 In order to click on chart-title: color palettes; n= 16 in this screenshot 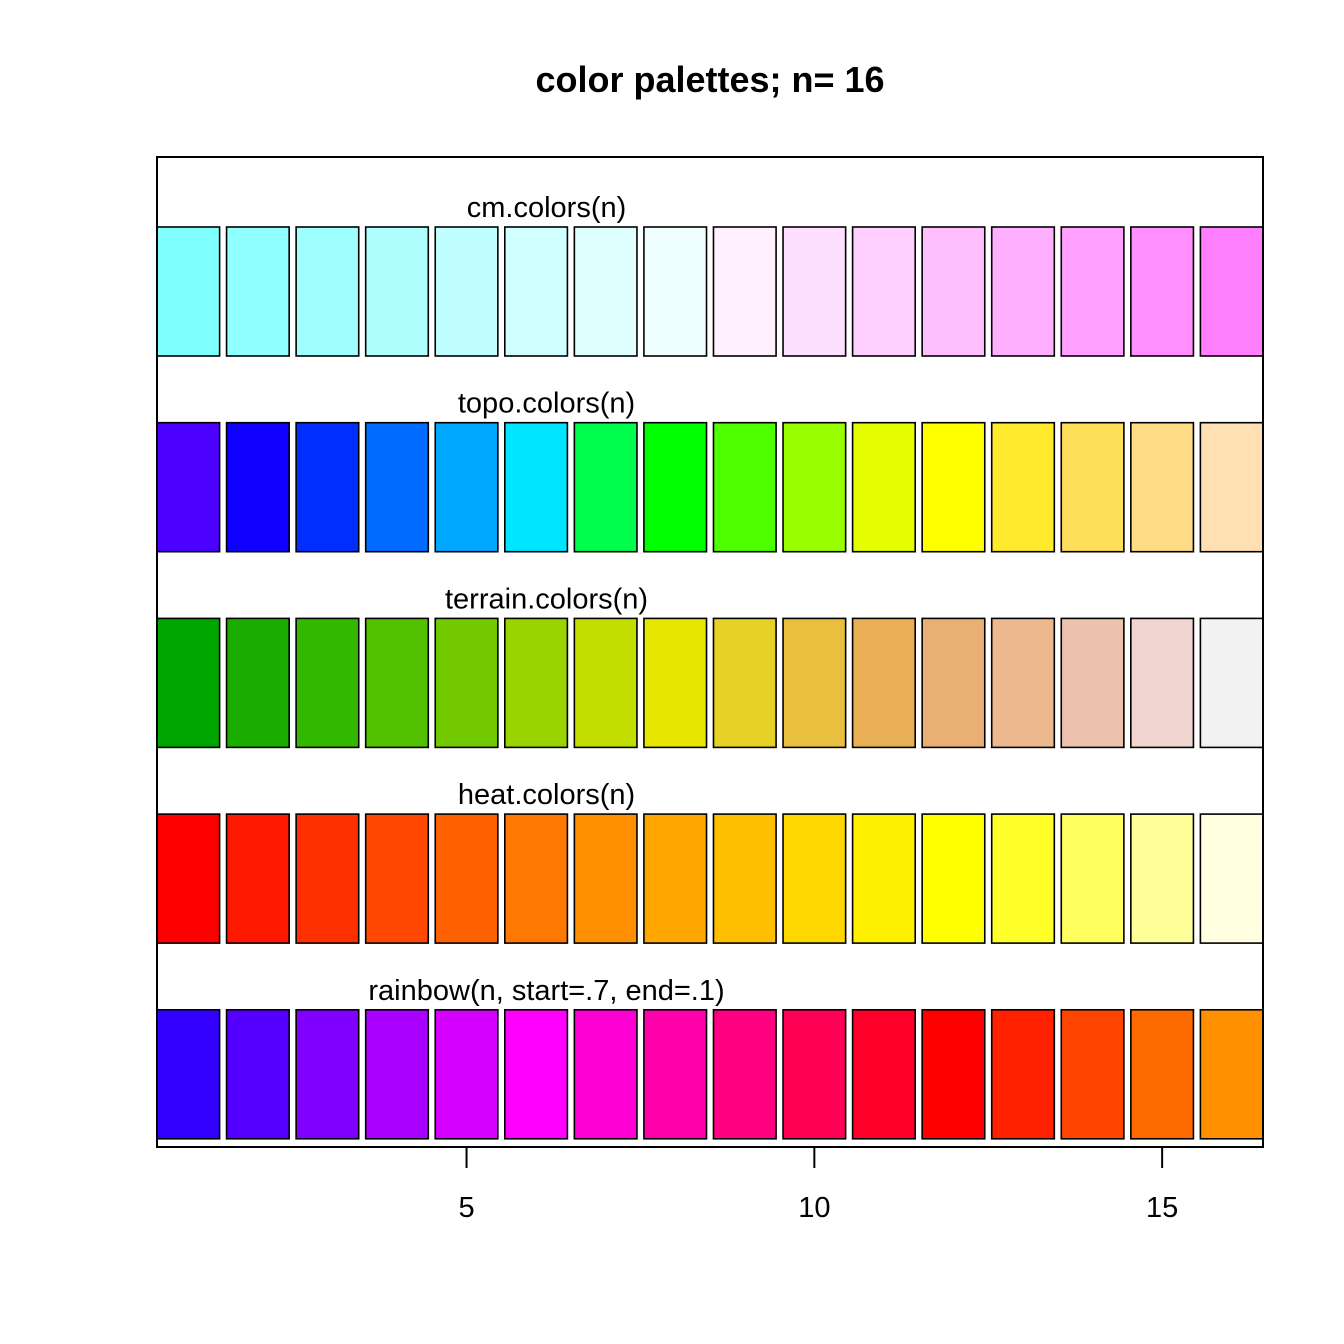, I will do `click(709, 79)`.